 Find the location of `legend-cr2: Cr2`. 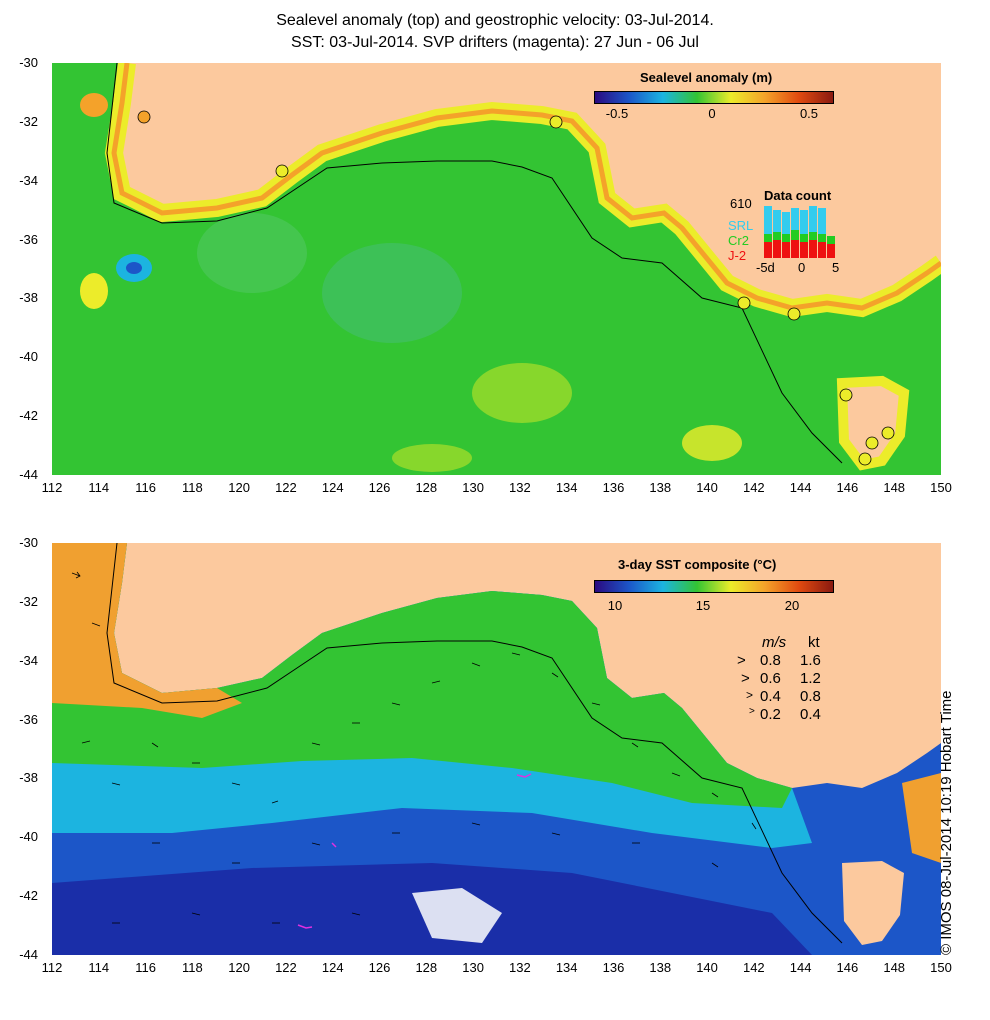

legend-cr2: Cr2 is located at coordinates (738, 240).